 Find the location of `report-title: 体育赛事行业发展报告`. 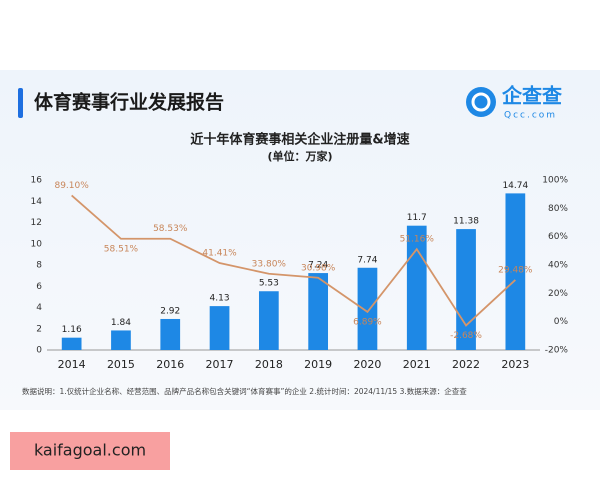

report-title: 体育赛事行业发展报告 is located at coordinates (129, 102).